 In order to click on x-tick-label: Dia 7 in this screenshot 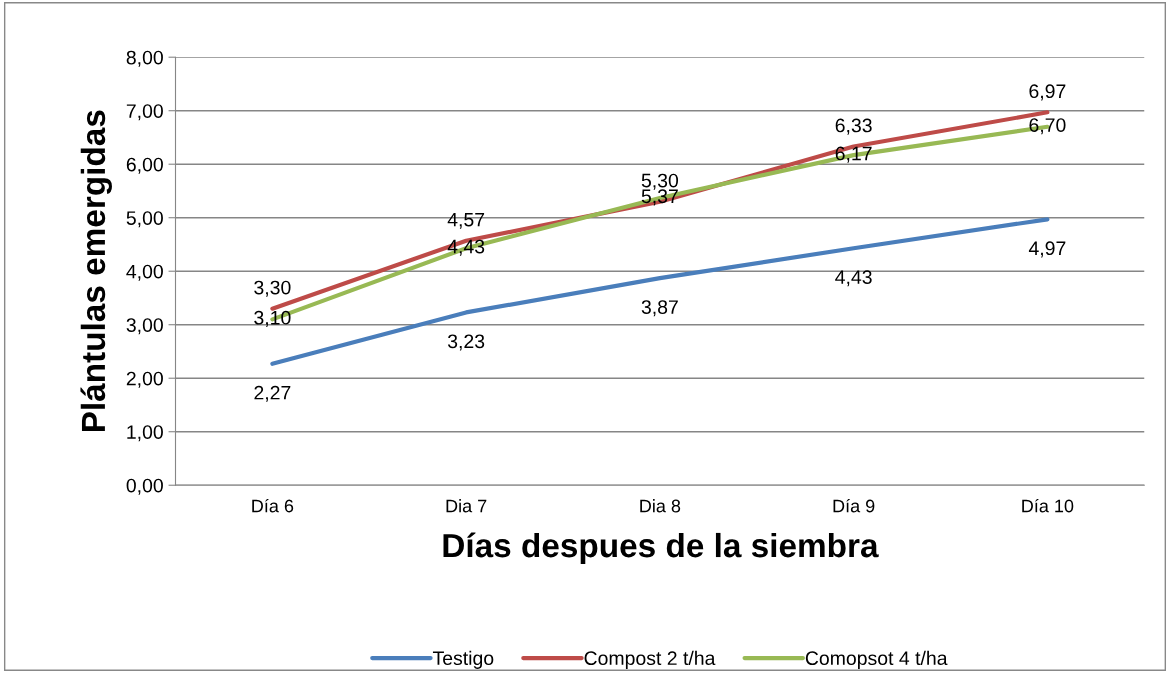, I will do `click(466, 506)`.